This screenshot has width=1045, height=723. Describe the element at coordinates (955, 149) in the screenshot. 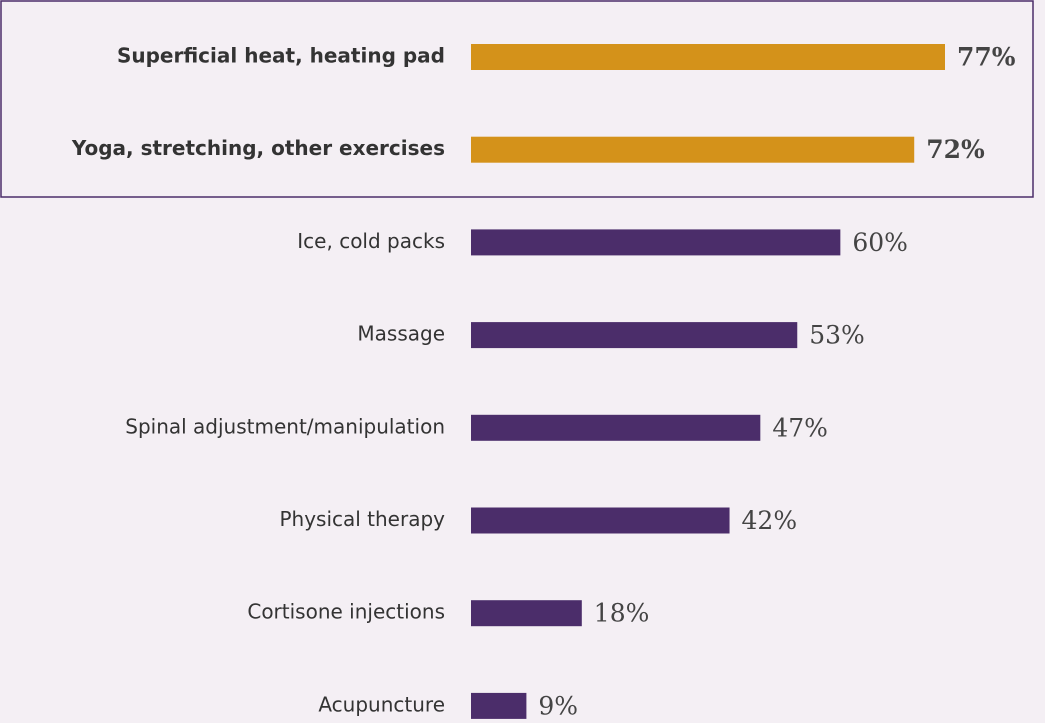

I see `value-label: 72%` at that location.